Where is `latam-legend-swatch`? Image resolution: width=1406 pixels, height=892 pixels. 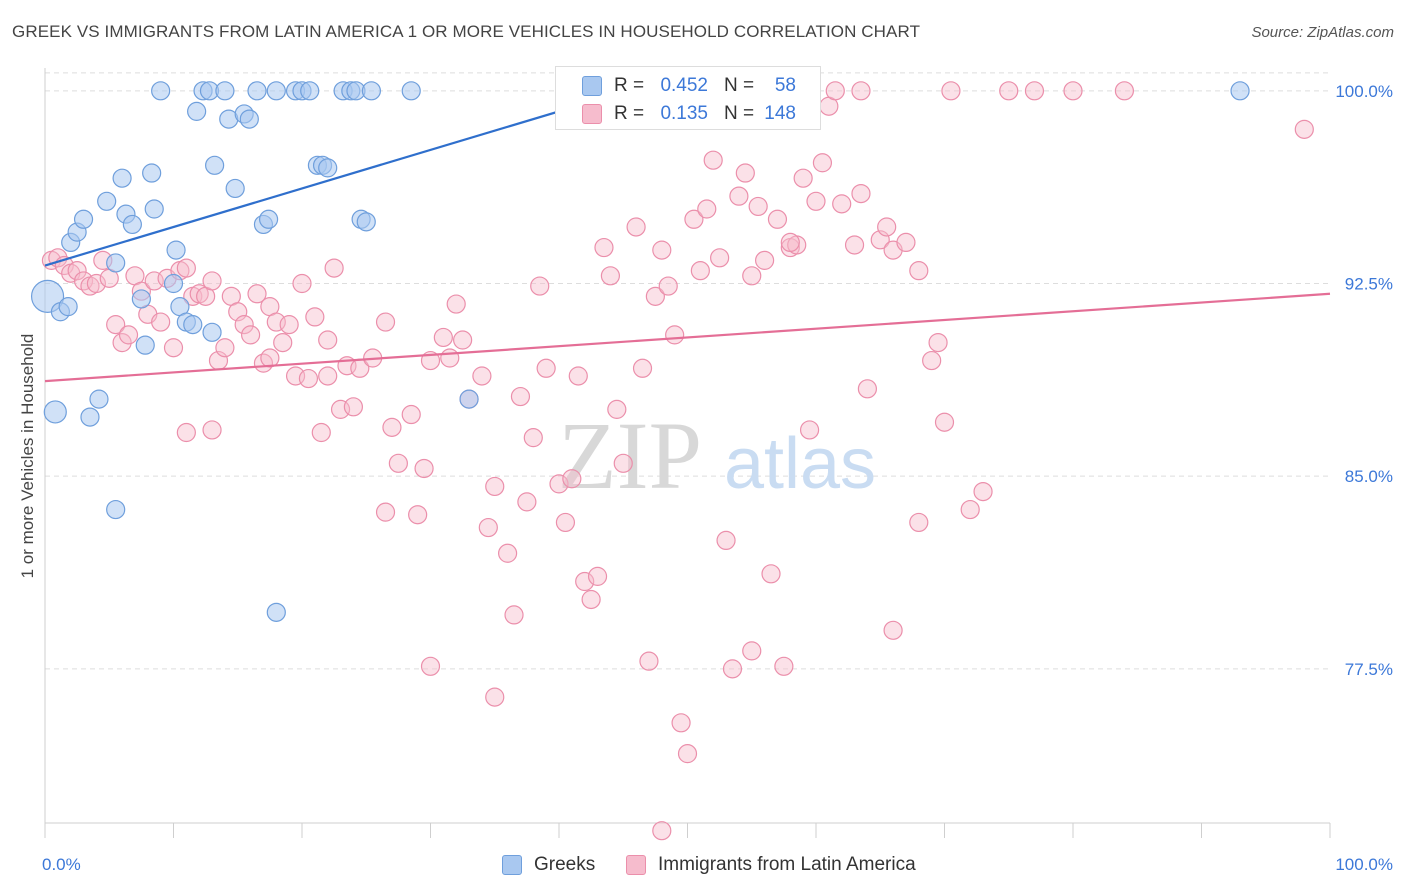 latam-legend-swatch is located at coordinates (636, 865).